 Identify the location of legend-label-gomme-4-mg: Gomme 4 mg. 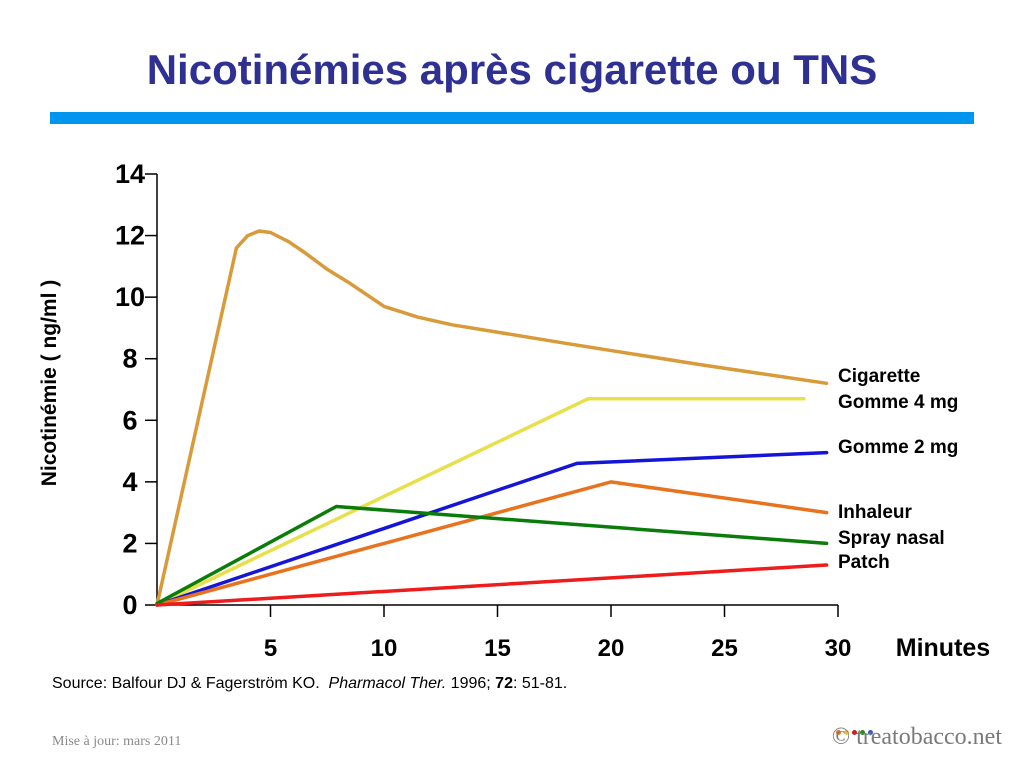
(898, 402).